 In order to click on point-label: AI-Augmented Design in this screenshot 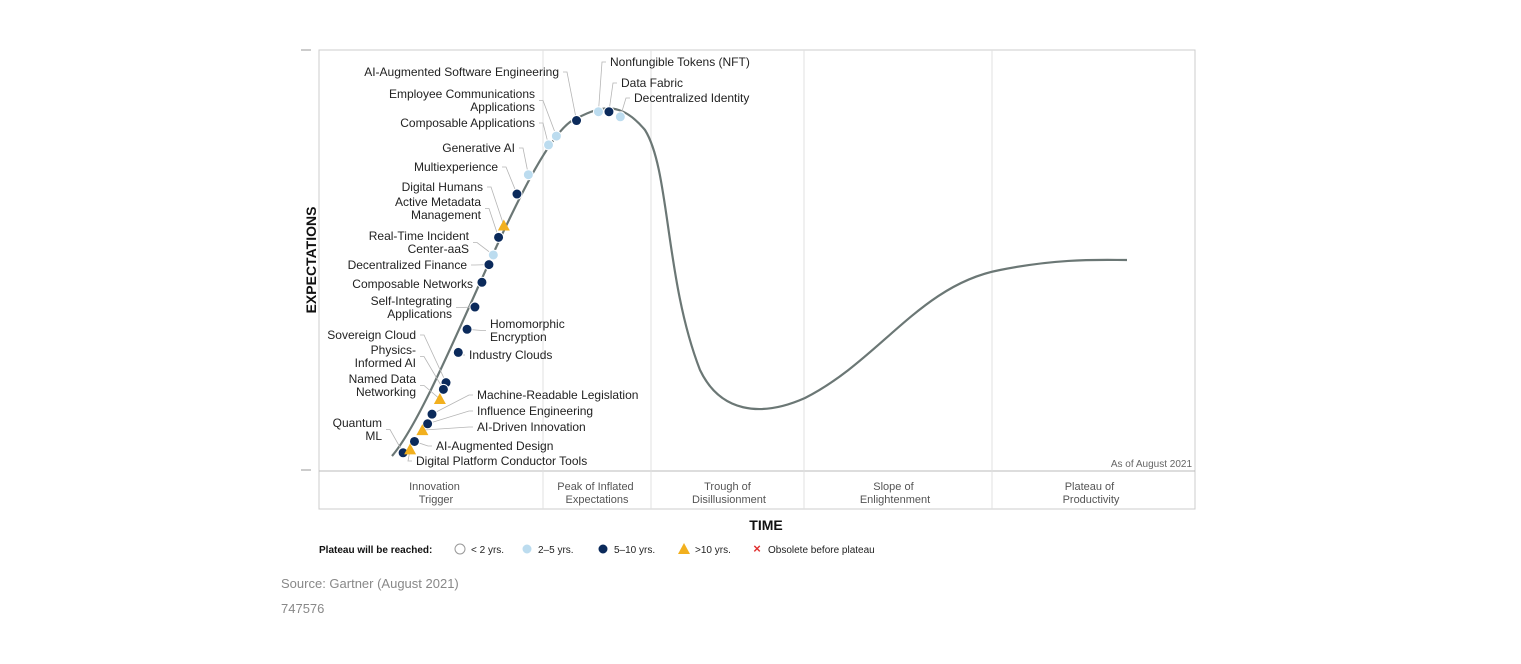, I will do `click(494, 446)`.